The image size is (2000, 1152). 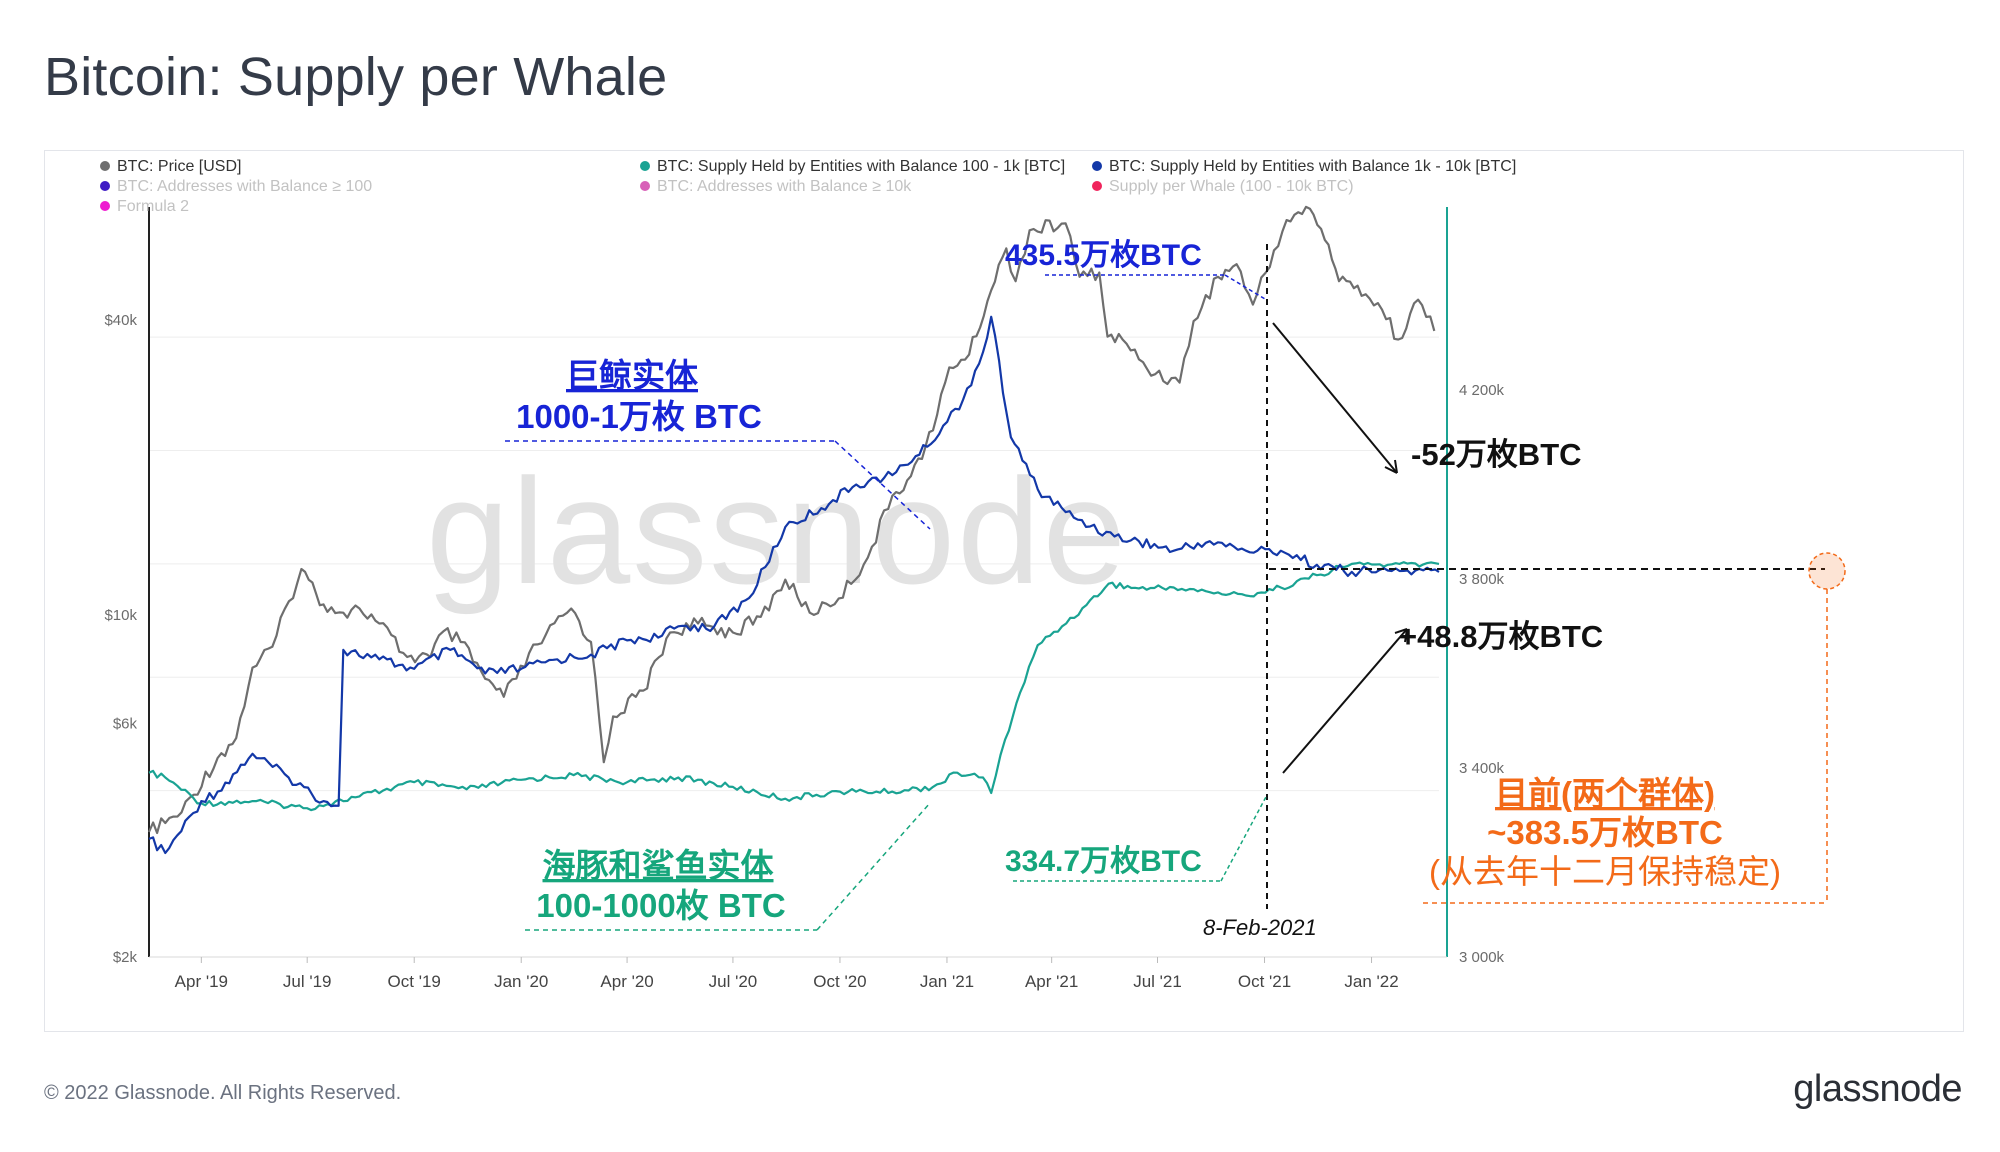 I want to click on legend-item: Formula 2, so click(x=144, y=206).